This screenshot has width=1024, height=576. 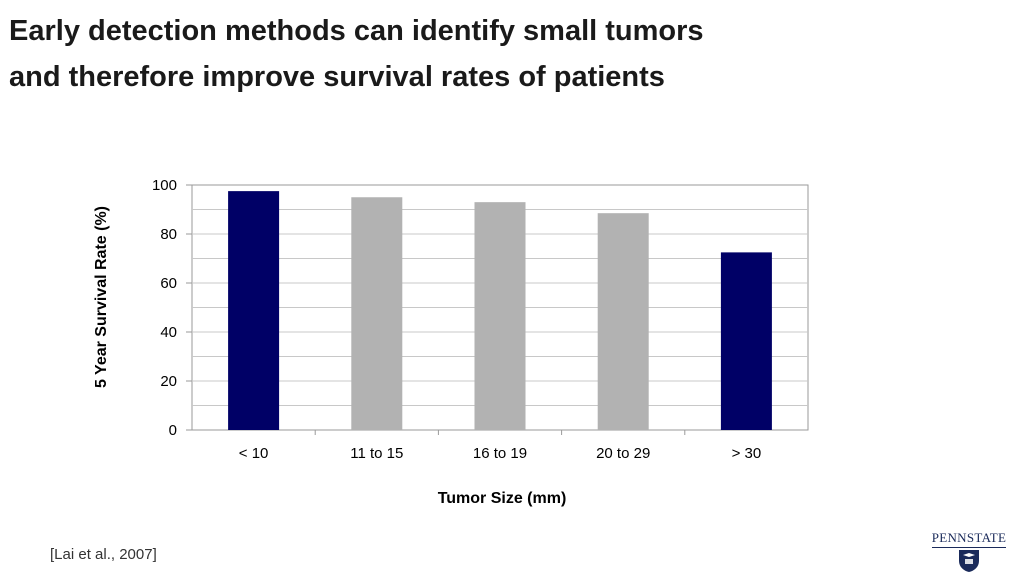 I want to click on y-tick-label: 100, so click(x=164, y=185).